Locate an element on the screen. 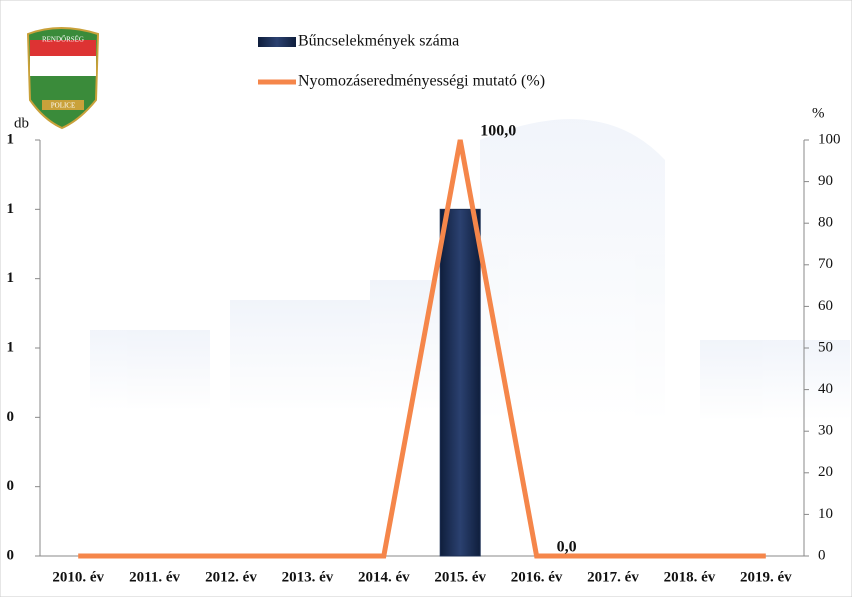 The image size is (852, 597). x-tick-label: 2018. év is located at coordinates (690, 577).